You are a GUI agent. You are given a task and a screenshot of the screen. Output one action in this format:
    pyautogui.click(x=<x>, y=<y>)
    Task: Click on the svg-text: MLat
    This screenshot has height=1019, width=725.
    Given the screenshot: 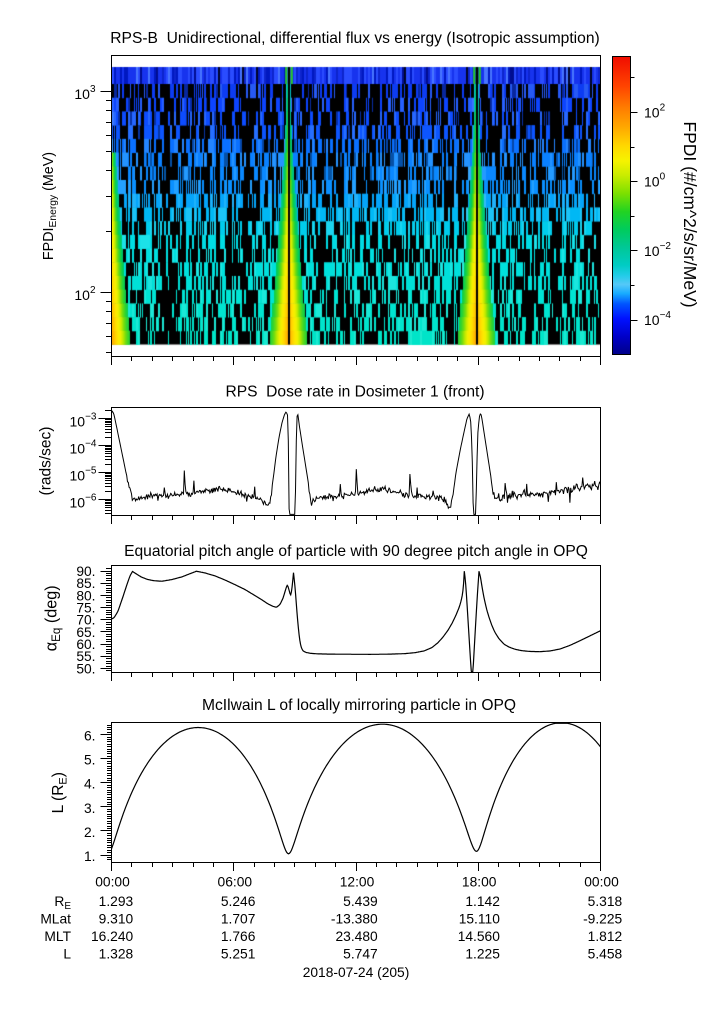 What is the action you would take?
    pyautogui.click(x=55, y=918)
    